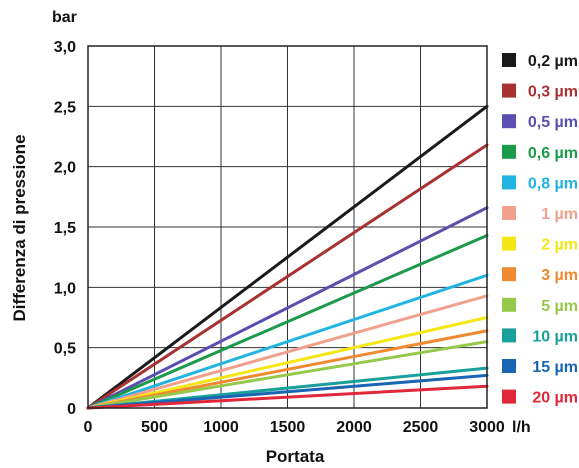 This screenshot has height=468, width=579. Describe the element at coordinates (553, 61) in the screenshot. I see `legend-label: 0,2 µm` at that location.